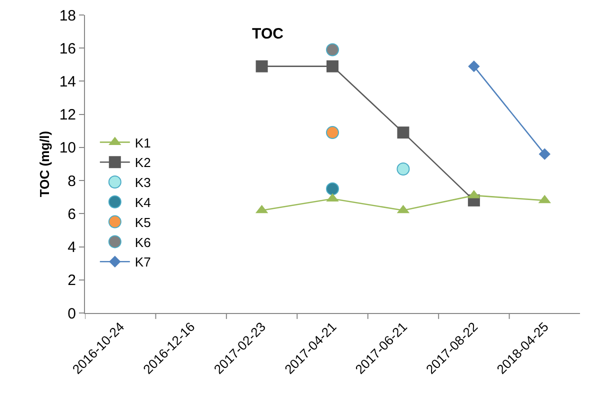 The height and width of the screenshot is (403, 595). I want to click on y-tick-label: 12, so click(67, 115).